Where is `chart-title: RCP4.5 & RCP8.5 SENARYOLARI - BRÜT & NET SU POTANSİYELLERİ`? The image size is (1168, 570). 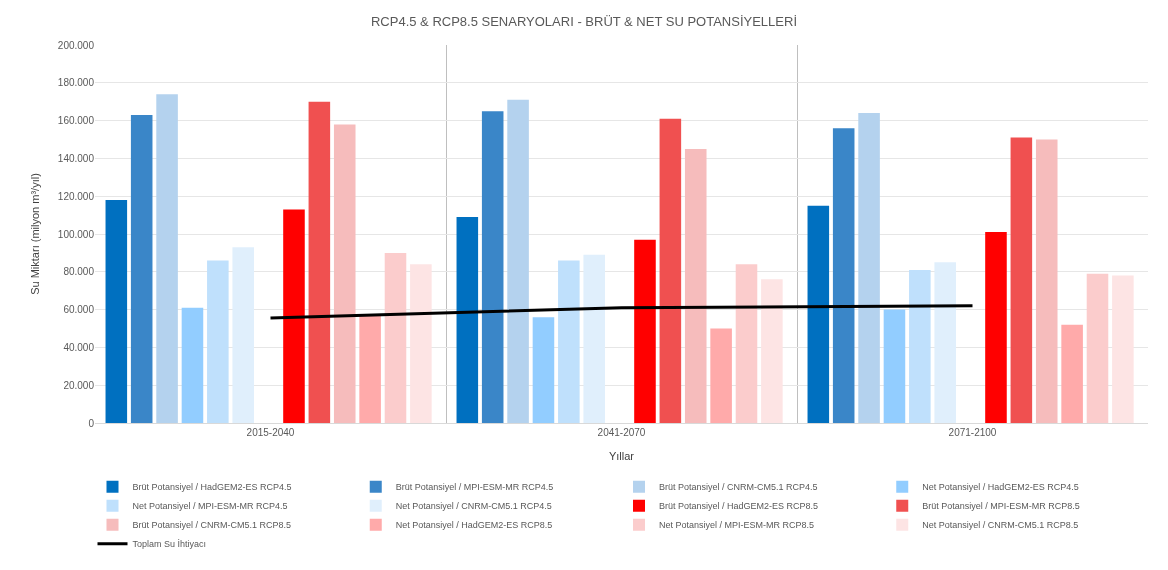
chart-title: RCP4.5 & RCP8.5 SENARYOLARI - BRÜT & NET SU POTANSİYELLERİ is located at coordinates (584, 22).